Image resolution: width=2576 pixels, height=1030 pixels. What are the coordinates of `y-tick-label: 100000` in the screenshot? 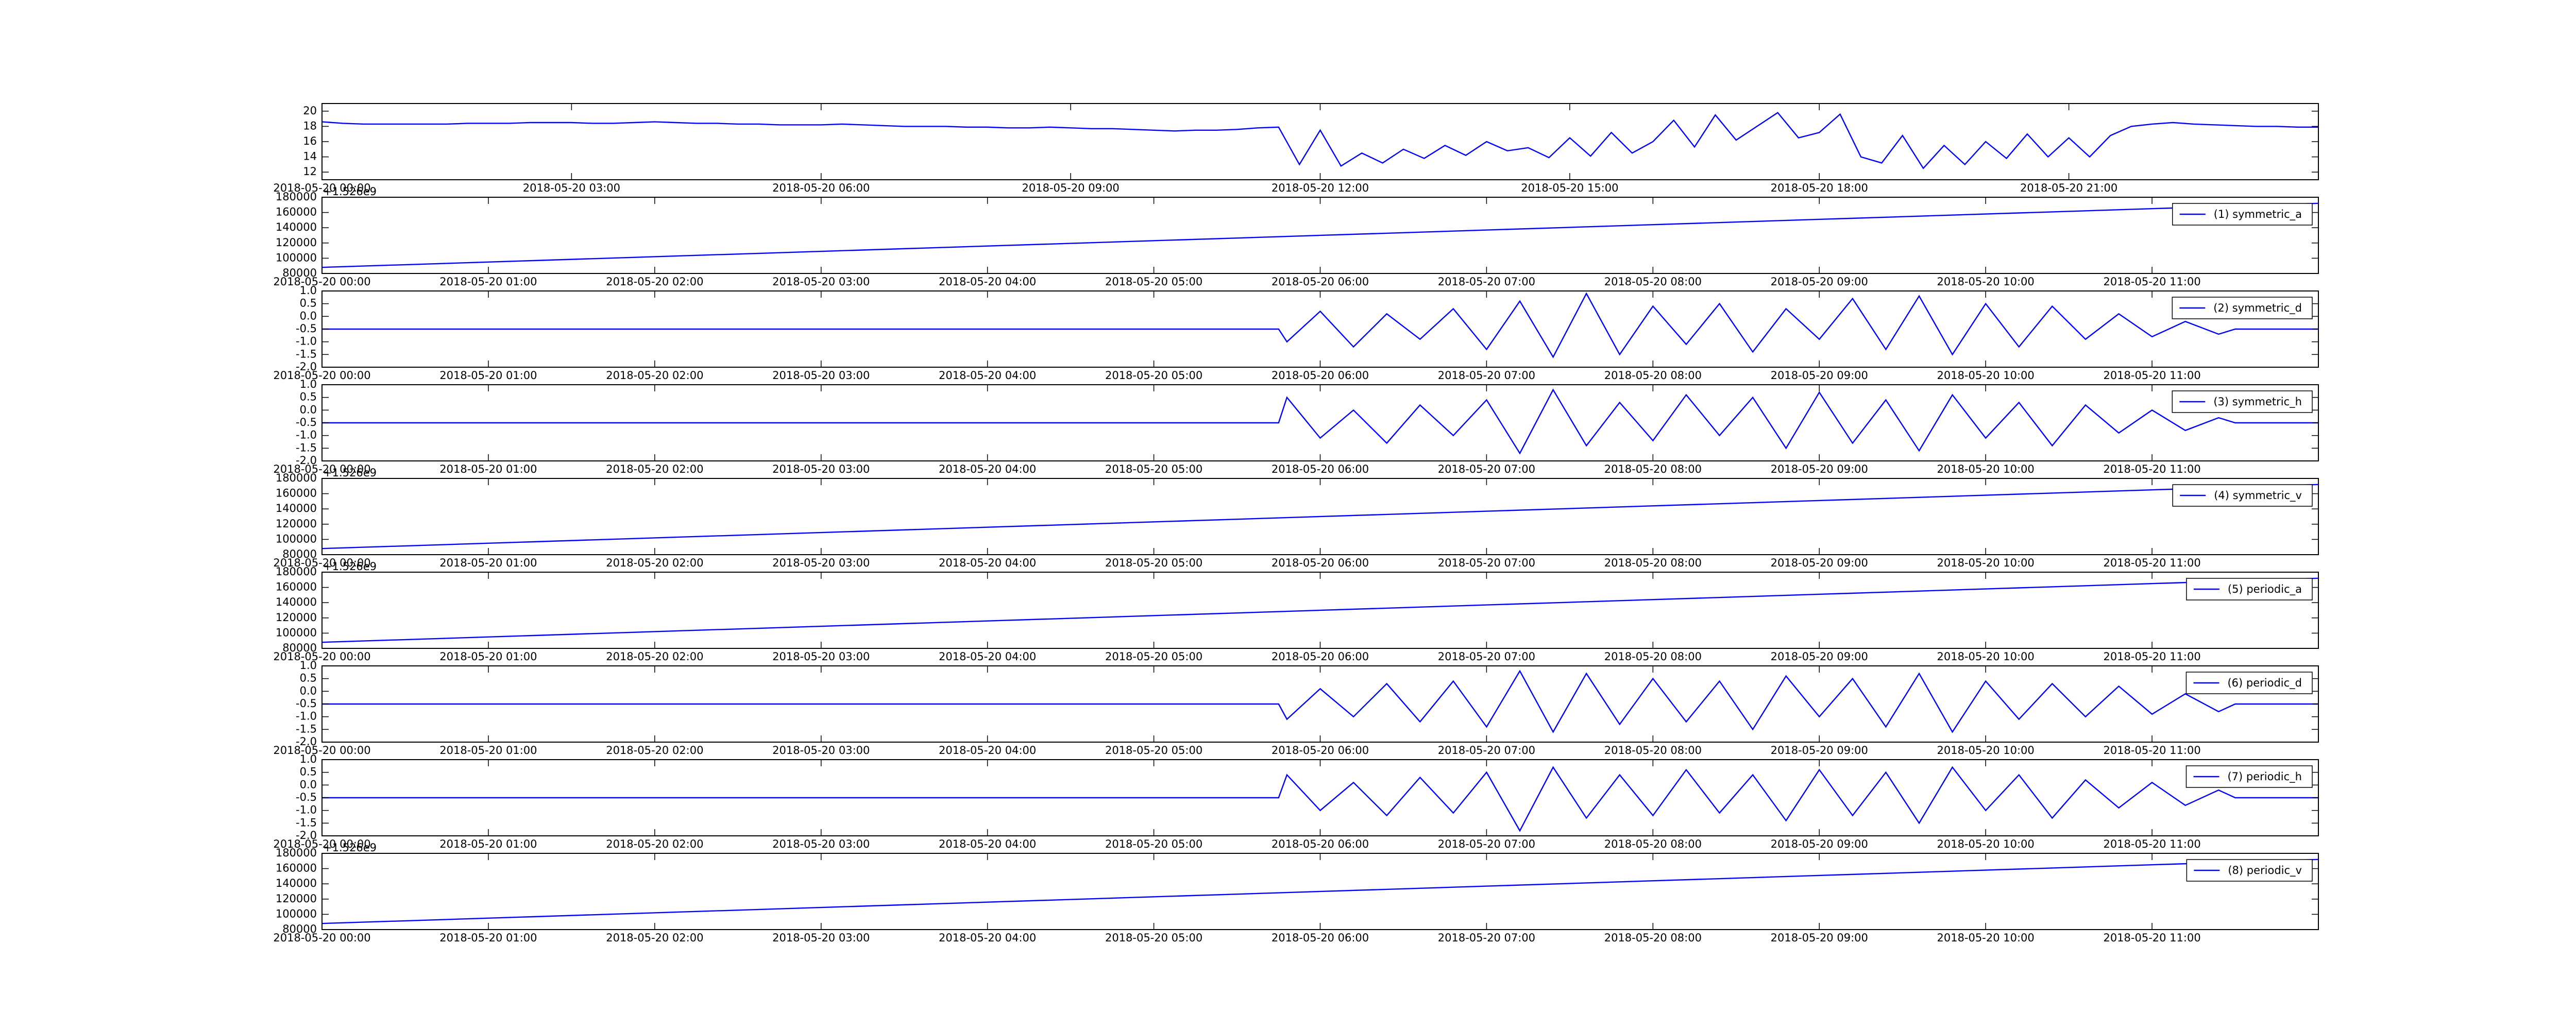 It's located at (296, 632).